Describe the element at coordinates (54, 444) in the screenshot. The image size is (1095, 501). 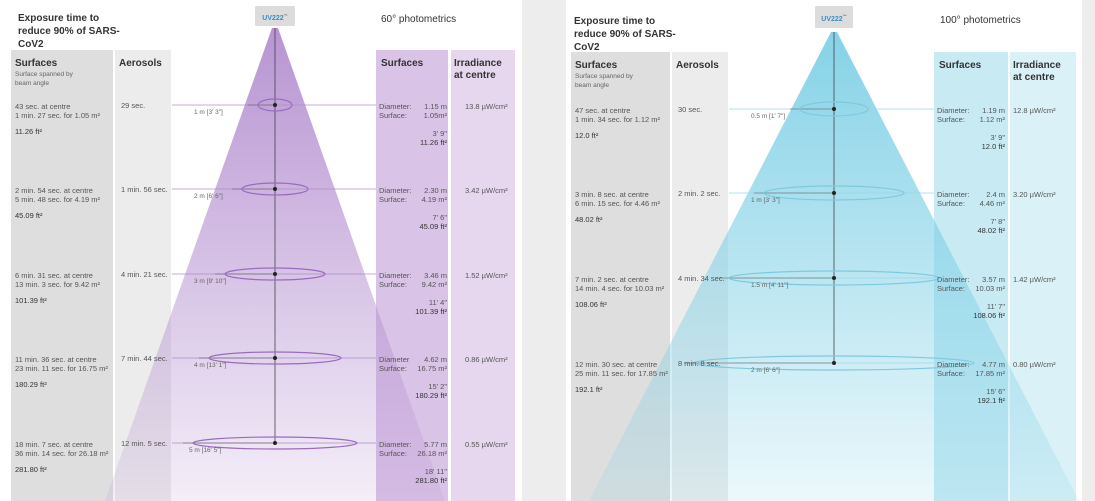
I see `time-at-centre: 18 min. 7 sec. at centre` at that location.